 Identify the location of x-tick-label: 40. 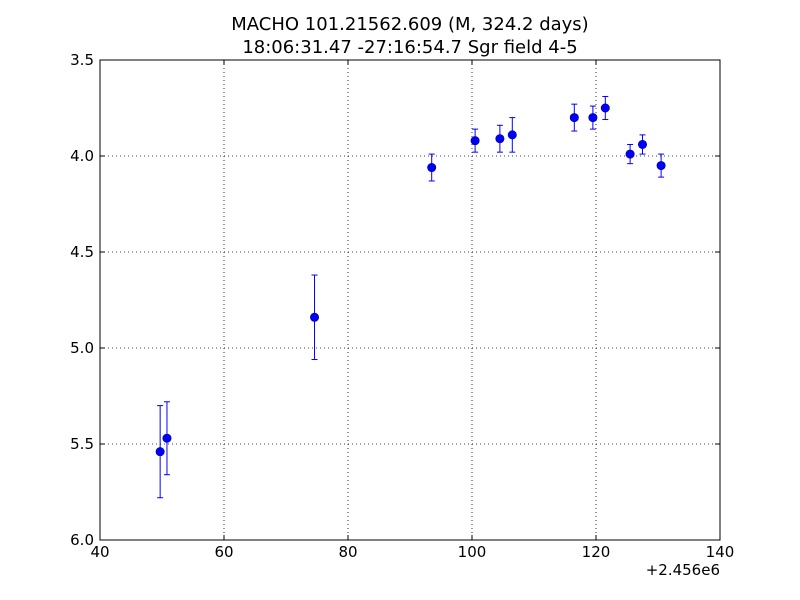
(99, 552).